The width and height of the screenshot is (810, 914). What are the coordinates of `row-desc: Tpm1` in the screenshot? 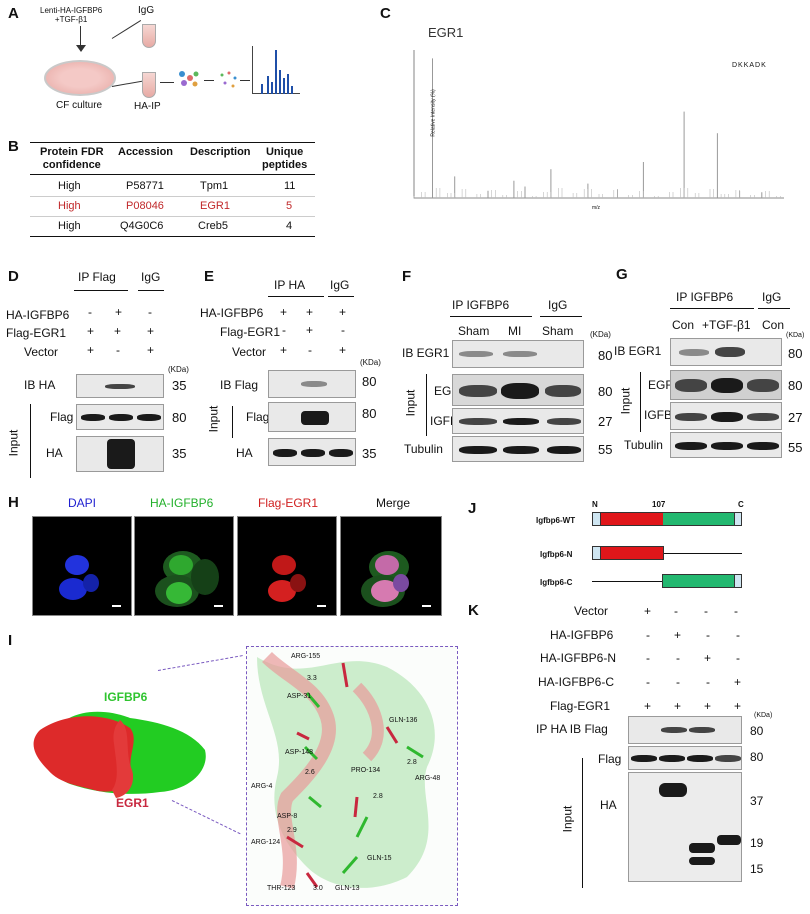 It's located at (214, 186).